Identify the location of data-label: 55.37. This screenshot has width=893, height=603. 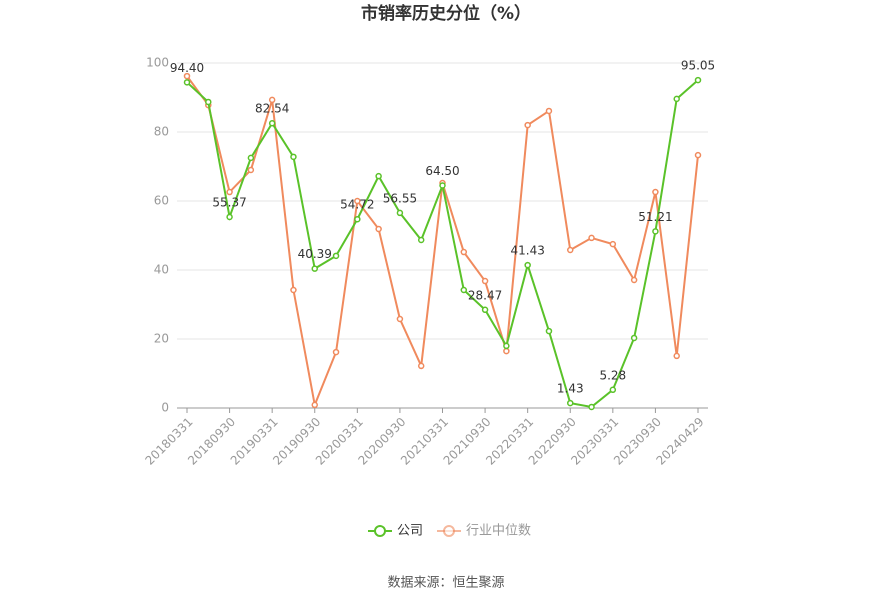
(229, 202).